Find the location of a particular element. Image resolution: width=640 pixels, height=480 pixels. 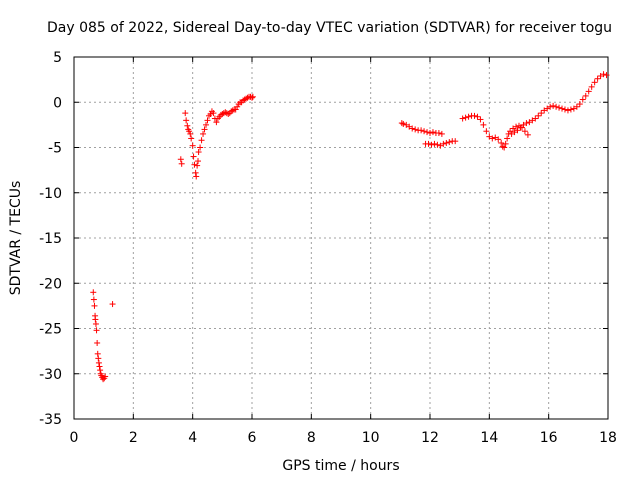

y-tick-label: 5 is located at coordinates (57, 58).